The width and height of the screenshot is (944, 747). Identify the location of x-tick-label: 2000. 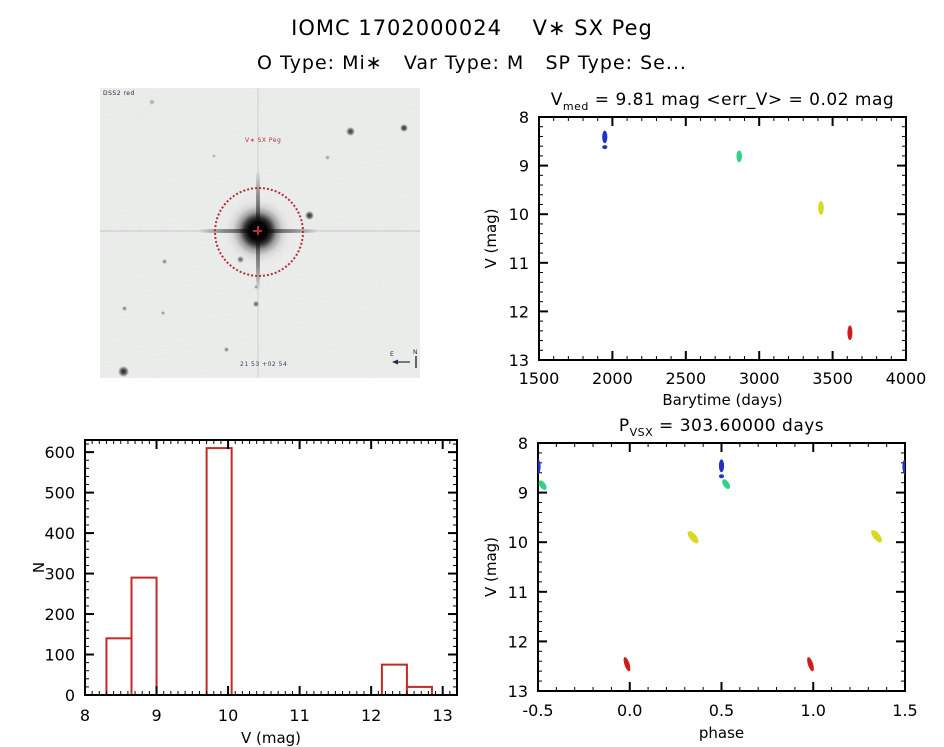
(612, 378).